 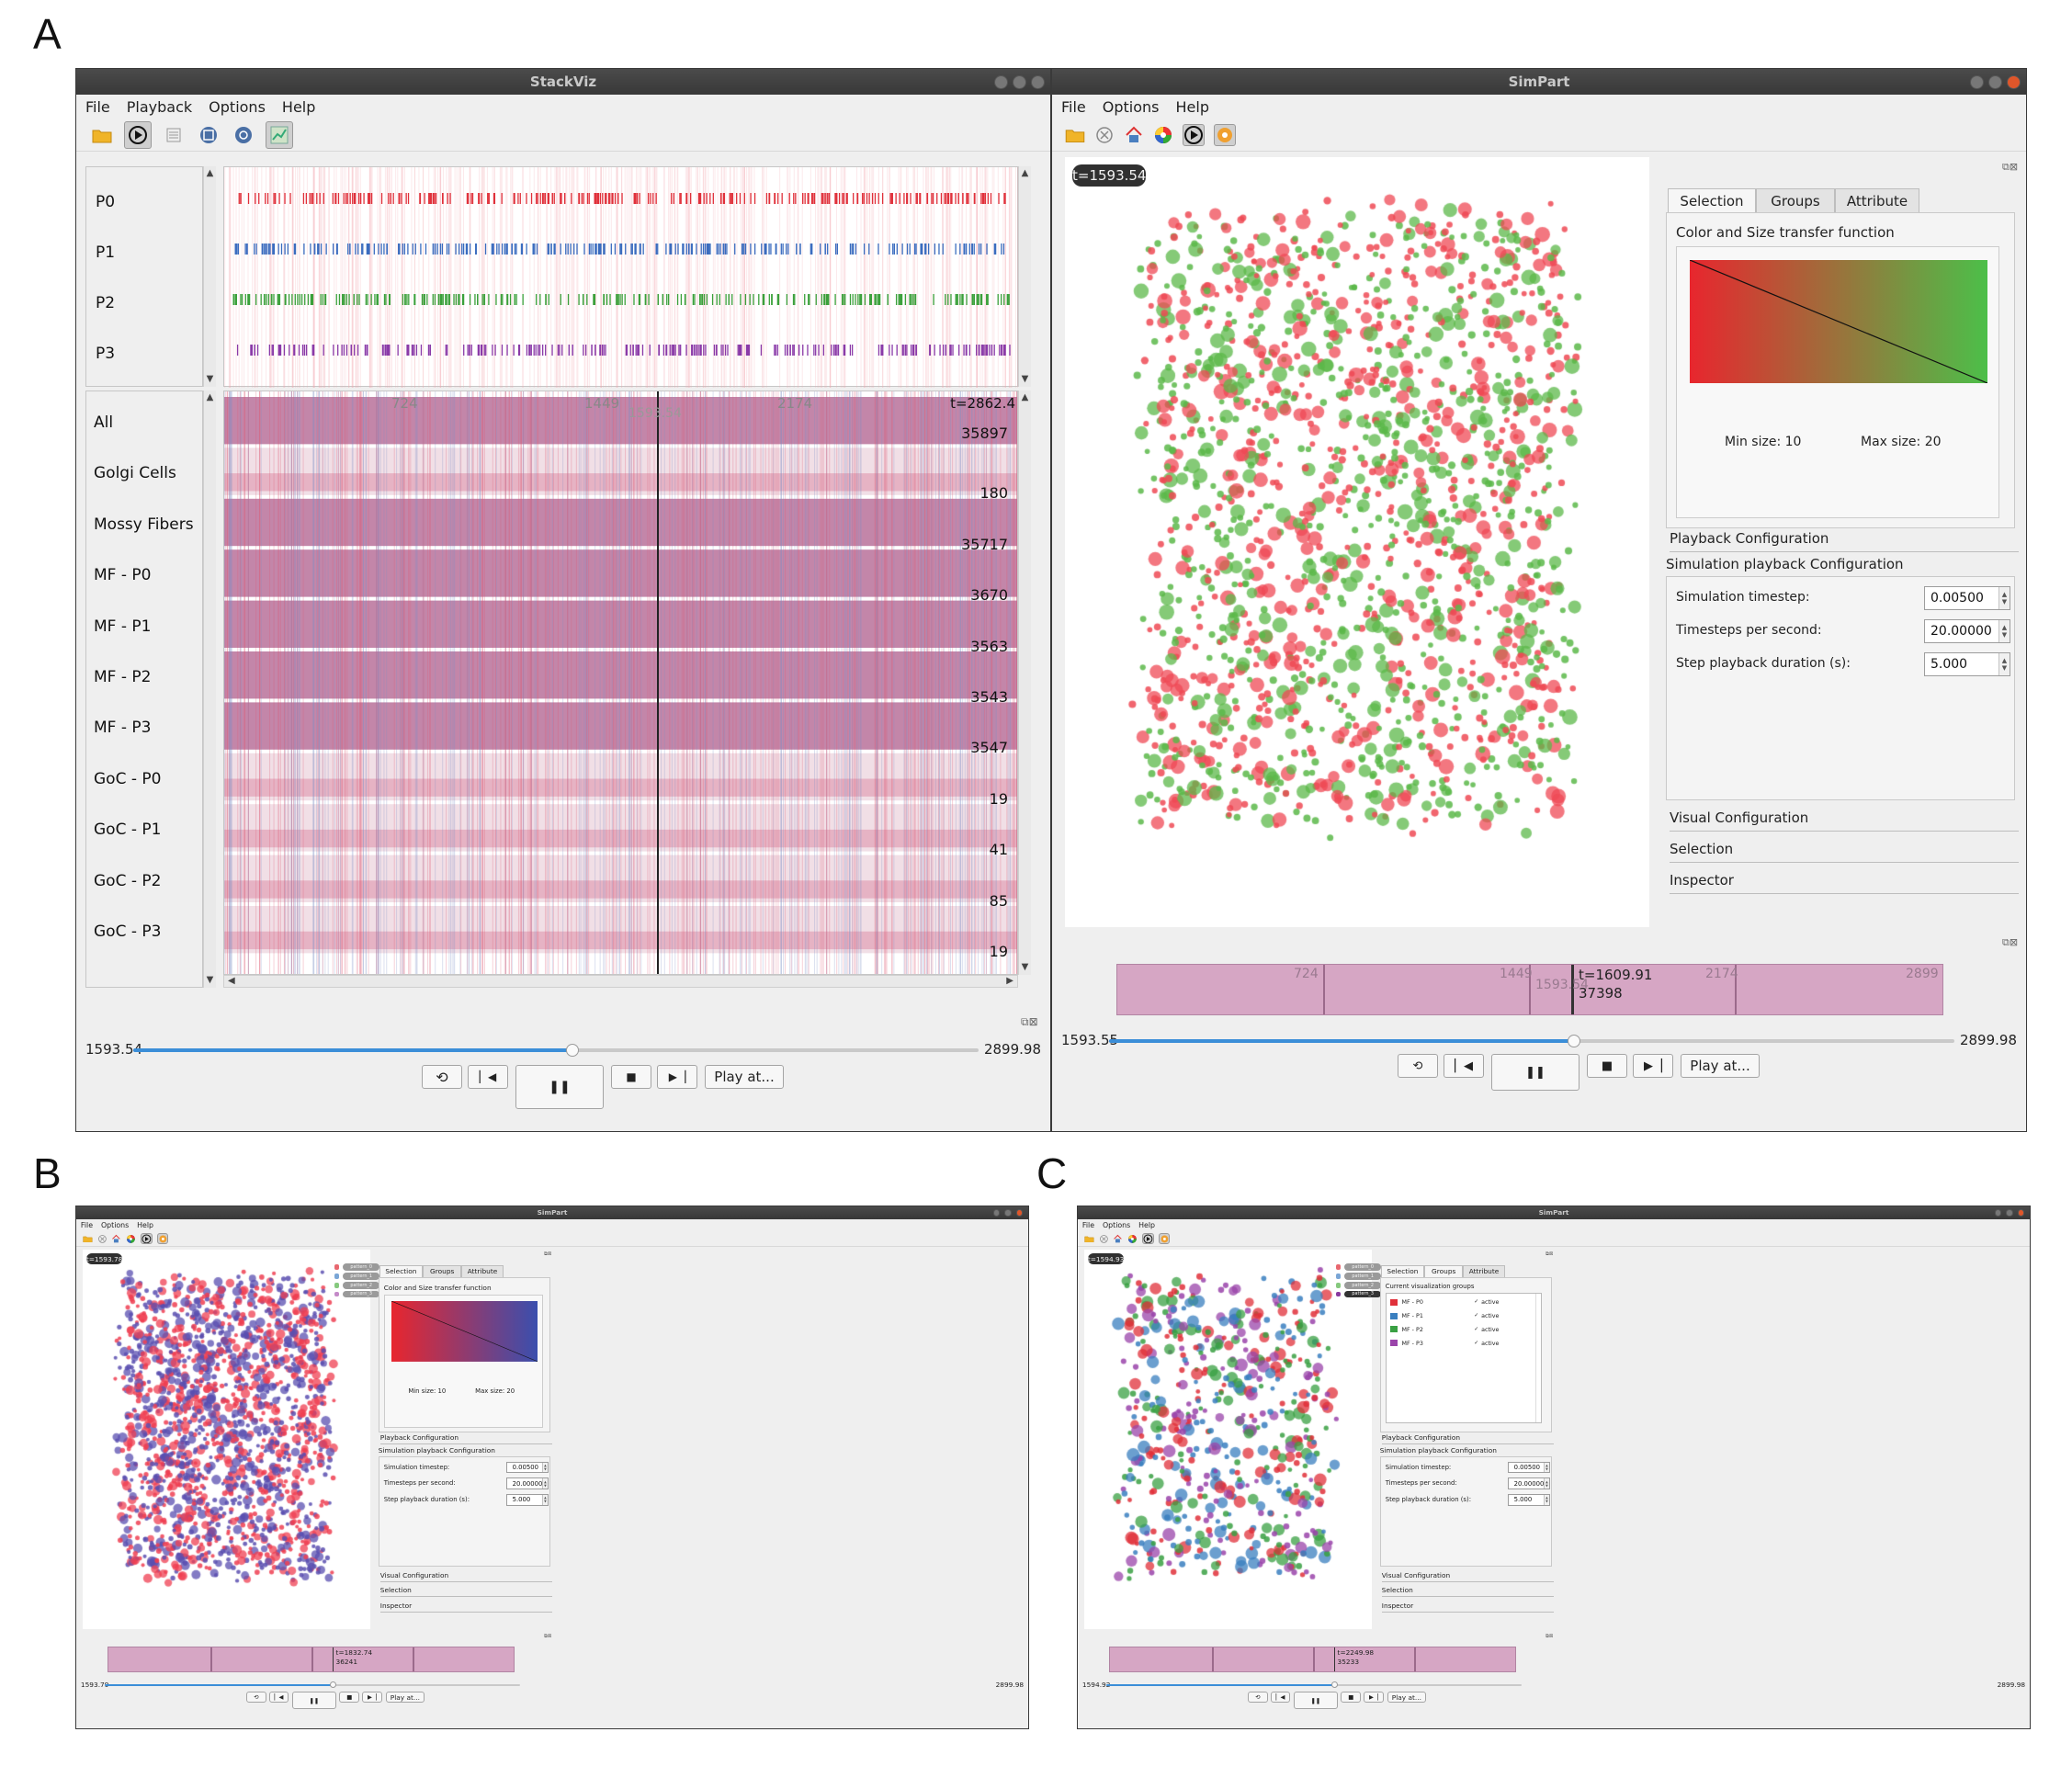 What do you see at coordinates (278, 1697) in the screenshot?
I see `step-back-button: ▏◀` at bounding box center [278, 1697].